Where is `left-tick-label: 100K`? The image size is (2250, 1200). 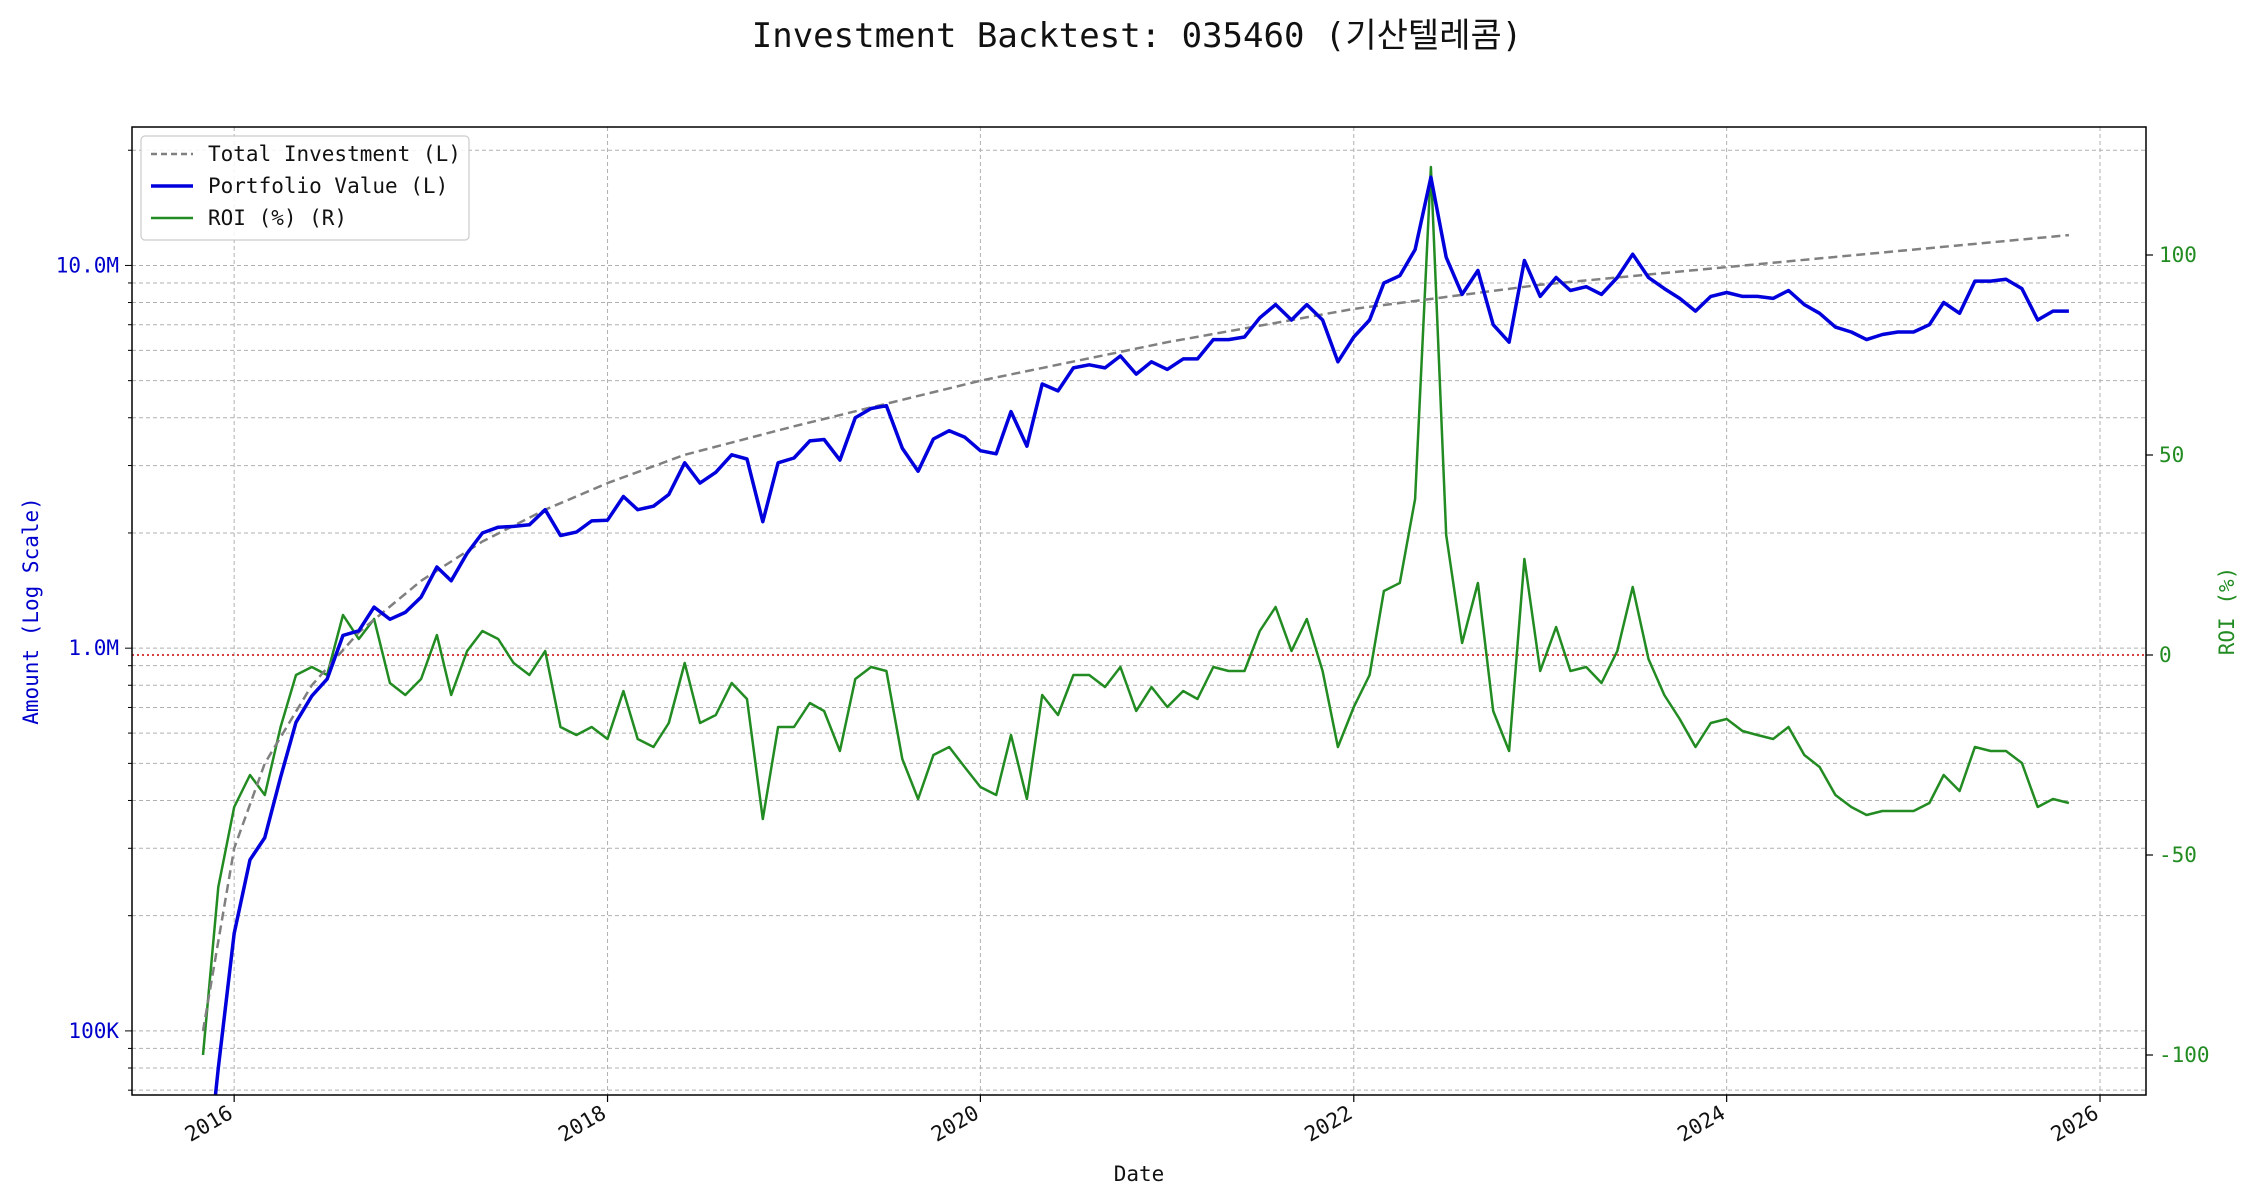 left-tick-label: 100K is located at coordinates (93, 1031).